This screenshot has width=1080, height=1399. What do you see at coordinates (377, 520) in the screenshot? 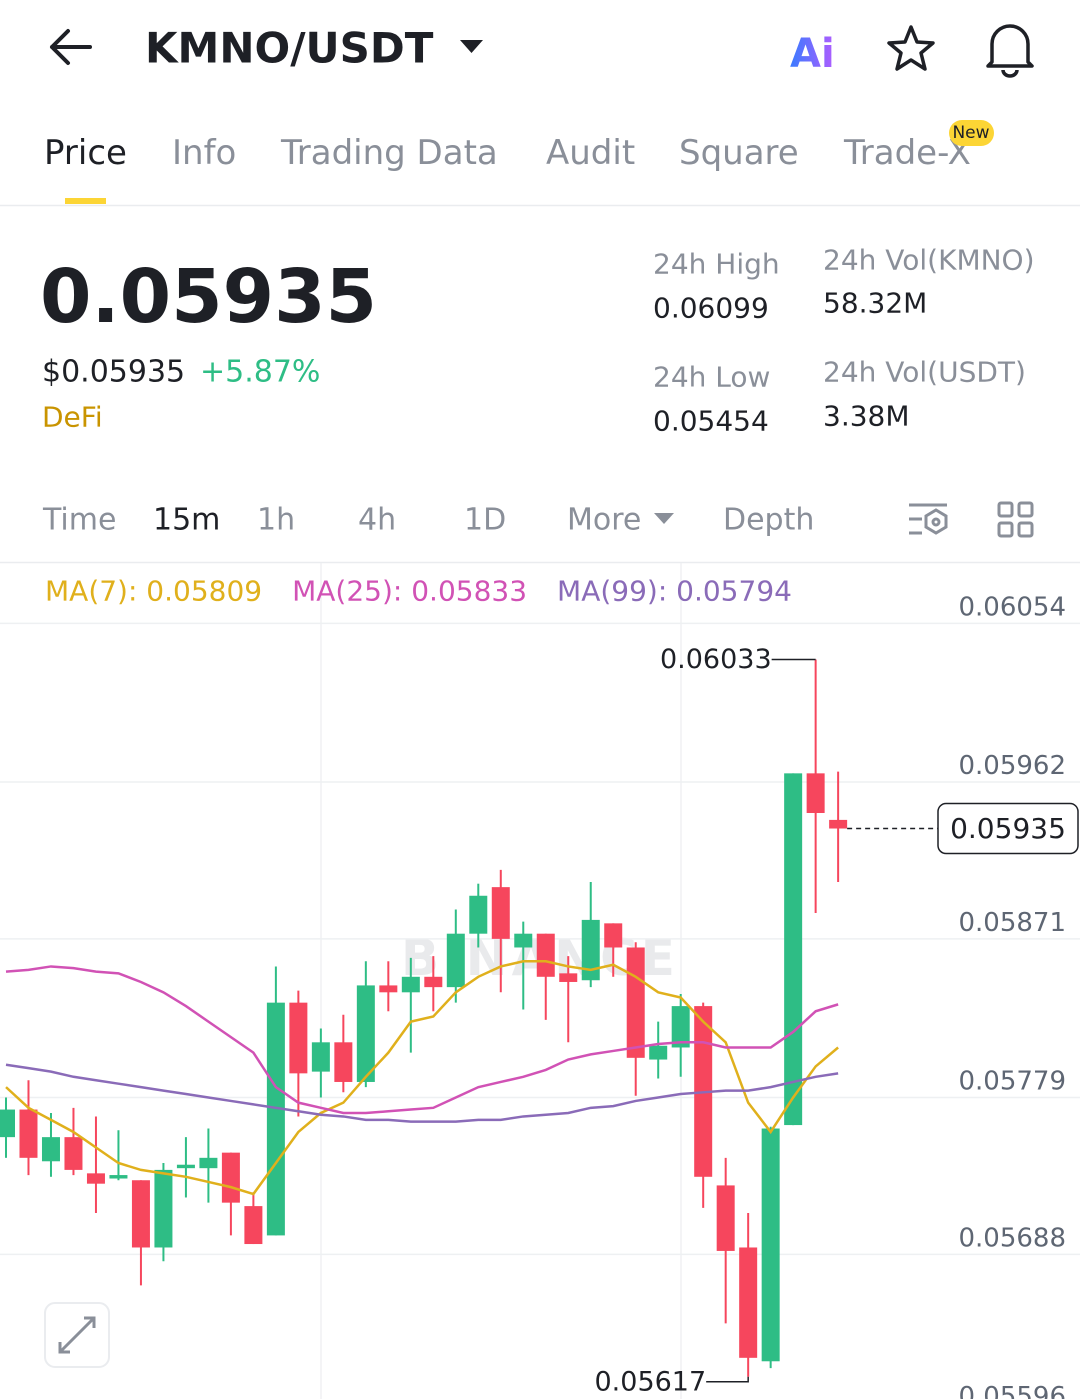
I see `interval: 4h` at bounding box center [377, 520].